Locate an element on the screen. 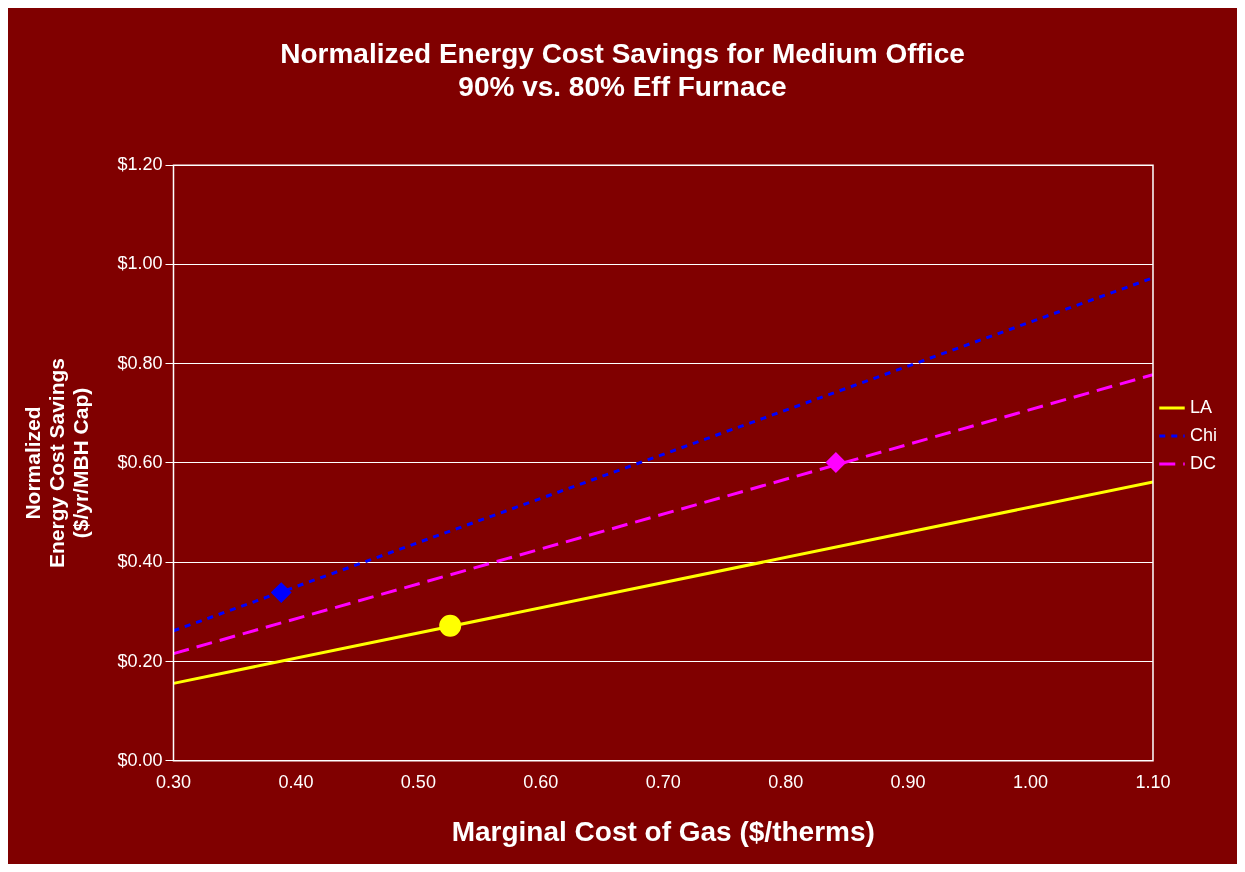 Image resolution: width=1245 pixels, height=872 pixels. y-tick-label: $0.00 is located at coordinates (140, 759).